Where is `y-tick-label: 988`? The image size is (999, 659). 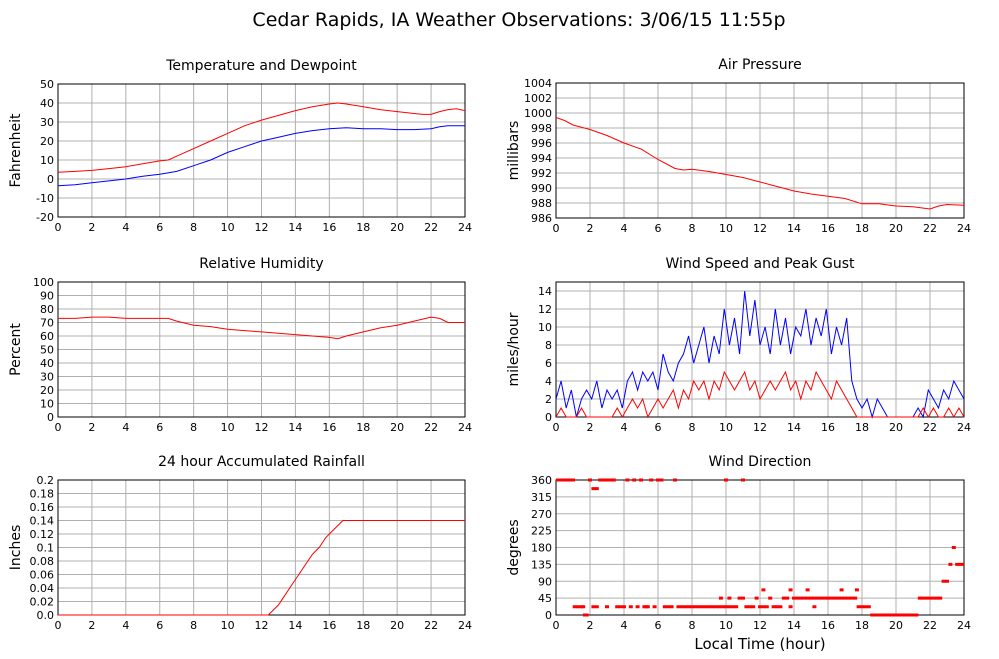
y-tick-label: 988 is located at coordinates (541, 203).